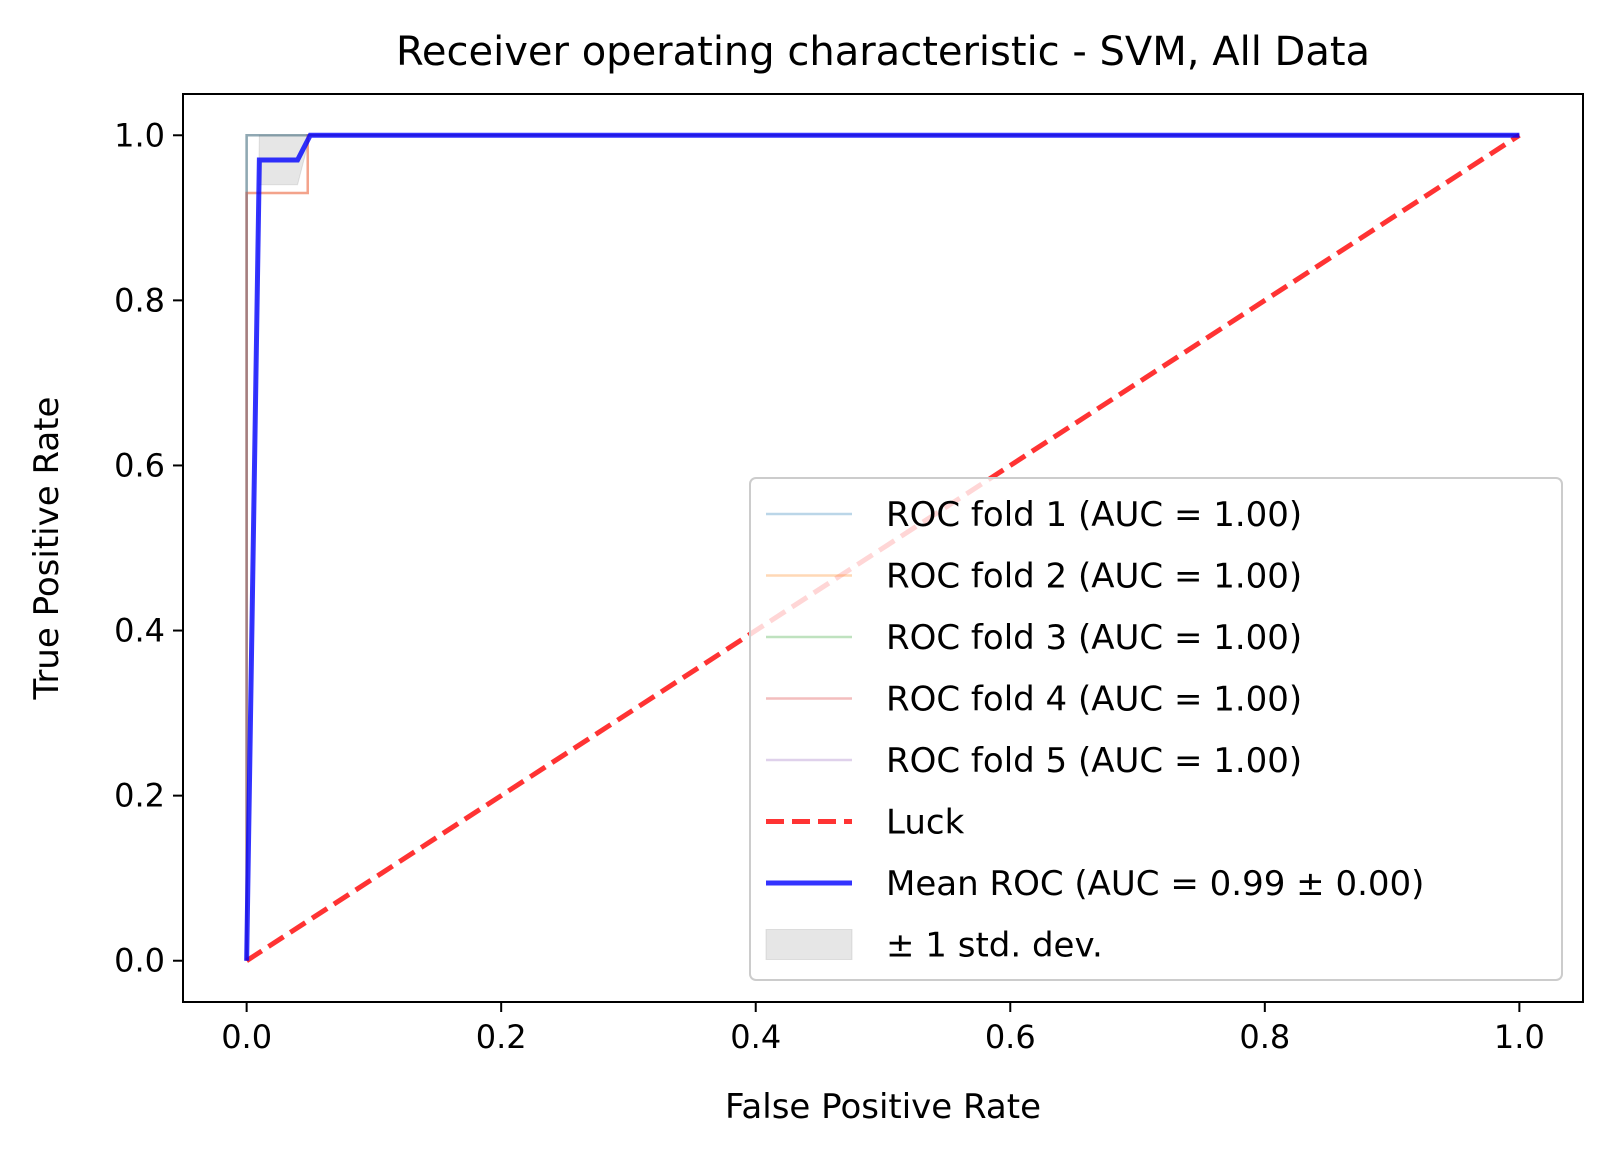 The image size is (1610, 1154). What do you see at coordinates (139, 961) in the screenshot?
I see `y-tick-label: 0.0` at bounding box center [139, 961].